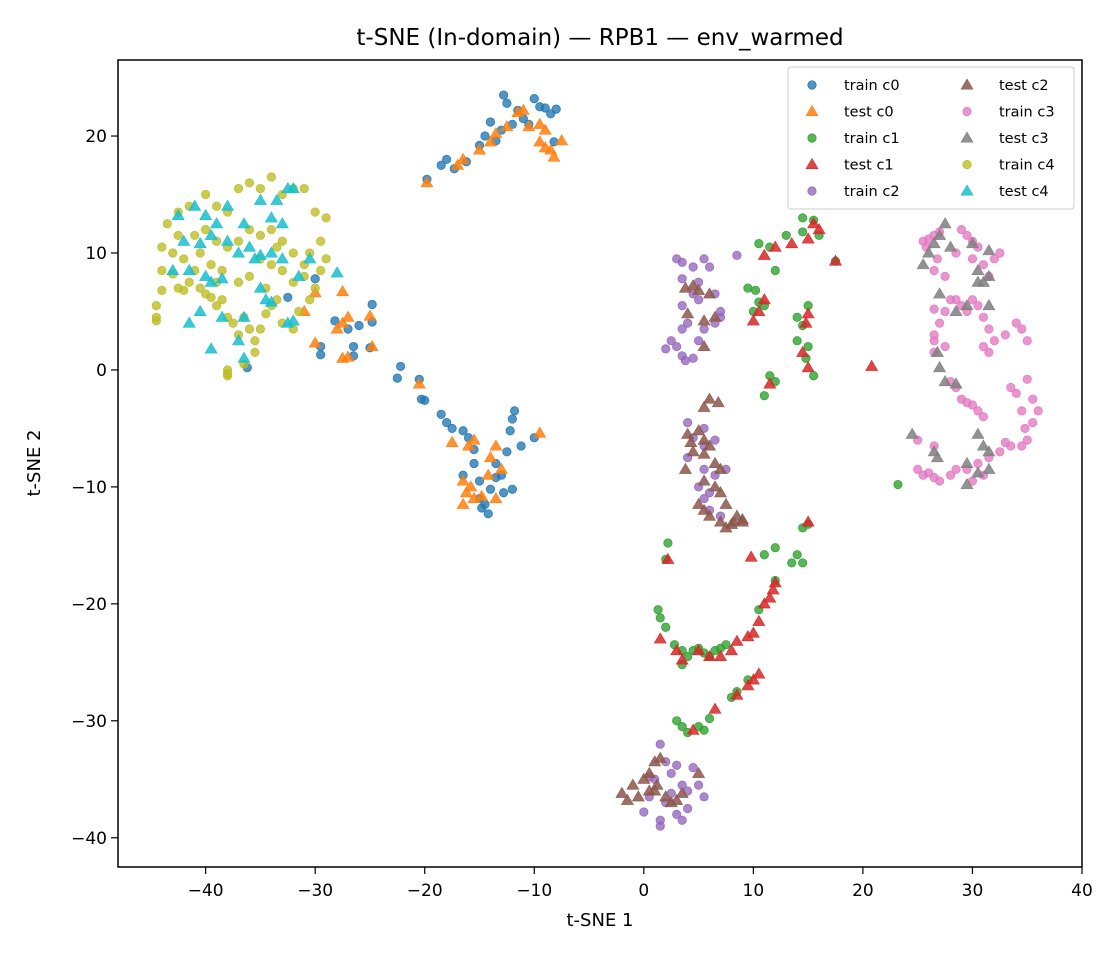  I want to click on y-tick-label: −40, so click(89, 839).